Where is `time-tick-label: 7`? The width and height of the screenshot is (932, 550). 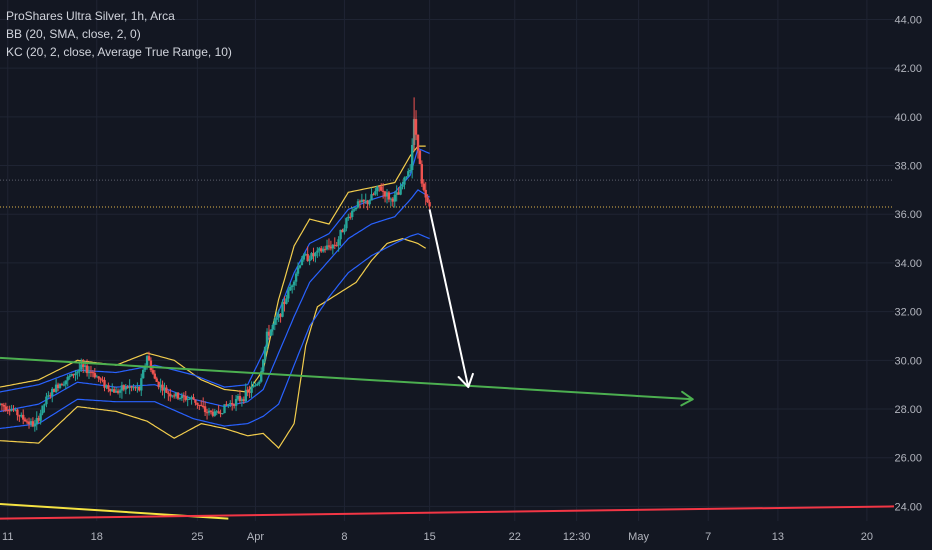 time-tick-label: 7 is located at coordinates (708, 537).